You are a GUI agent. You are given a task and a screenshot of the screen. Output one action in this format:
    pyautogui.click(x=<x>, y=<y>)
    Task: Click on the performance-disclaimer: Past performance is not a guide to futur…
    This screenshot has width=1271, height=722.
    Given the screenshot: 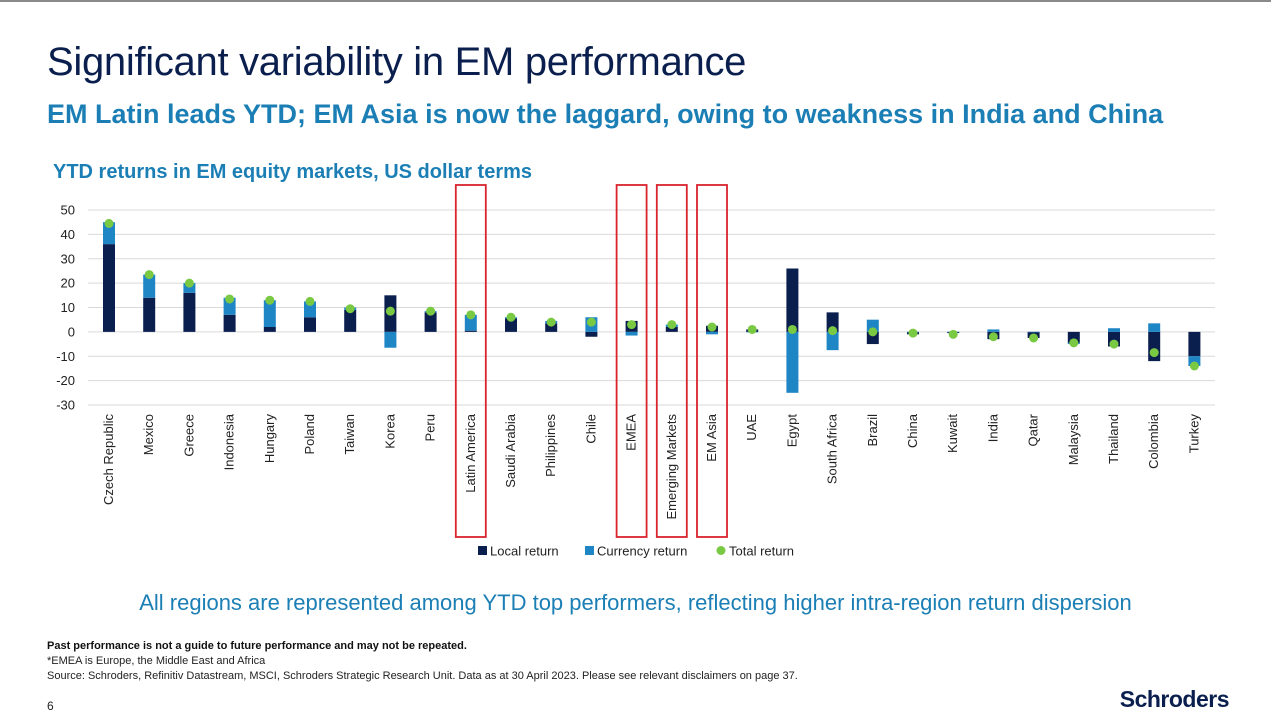 What is the action you would take?
    pyautogui.click(x=257, y=646)
    